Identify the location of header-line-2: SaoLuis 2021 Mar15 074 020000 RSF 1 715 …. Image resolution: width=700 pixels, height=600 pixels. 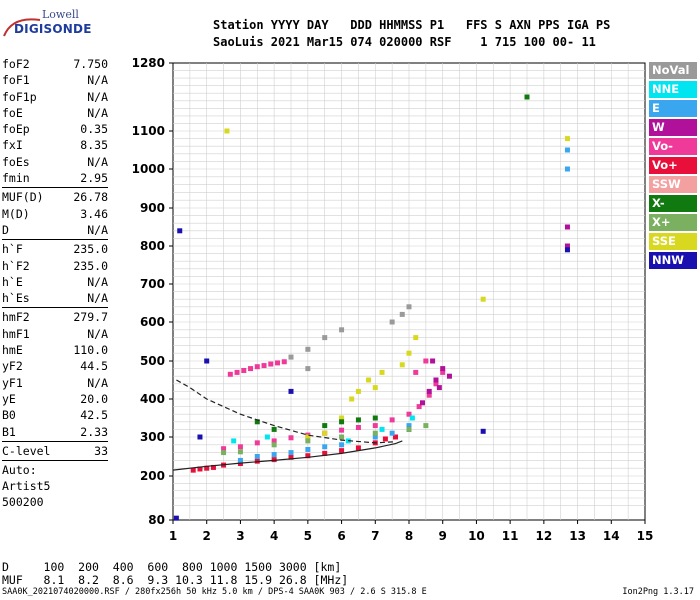
(404, 42).